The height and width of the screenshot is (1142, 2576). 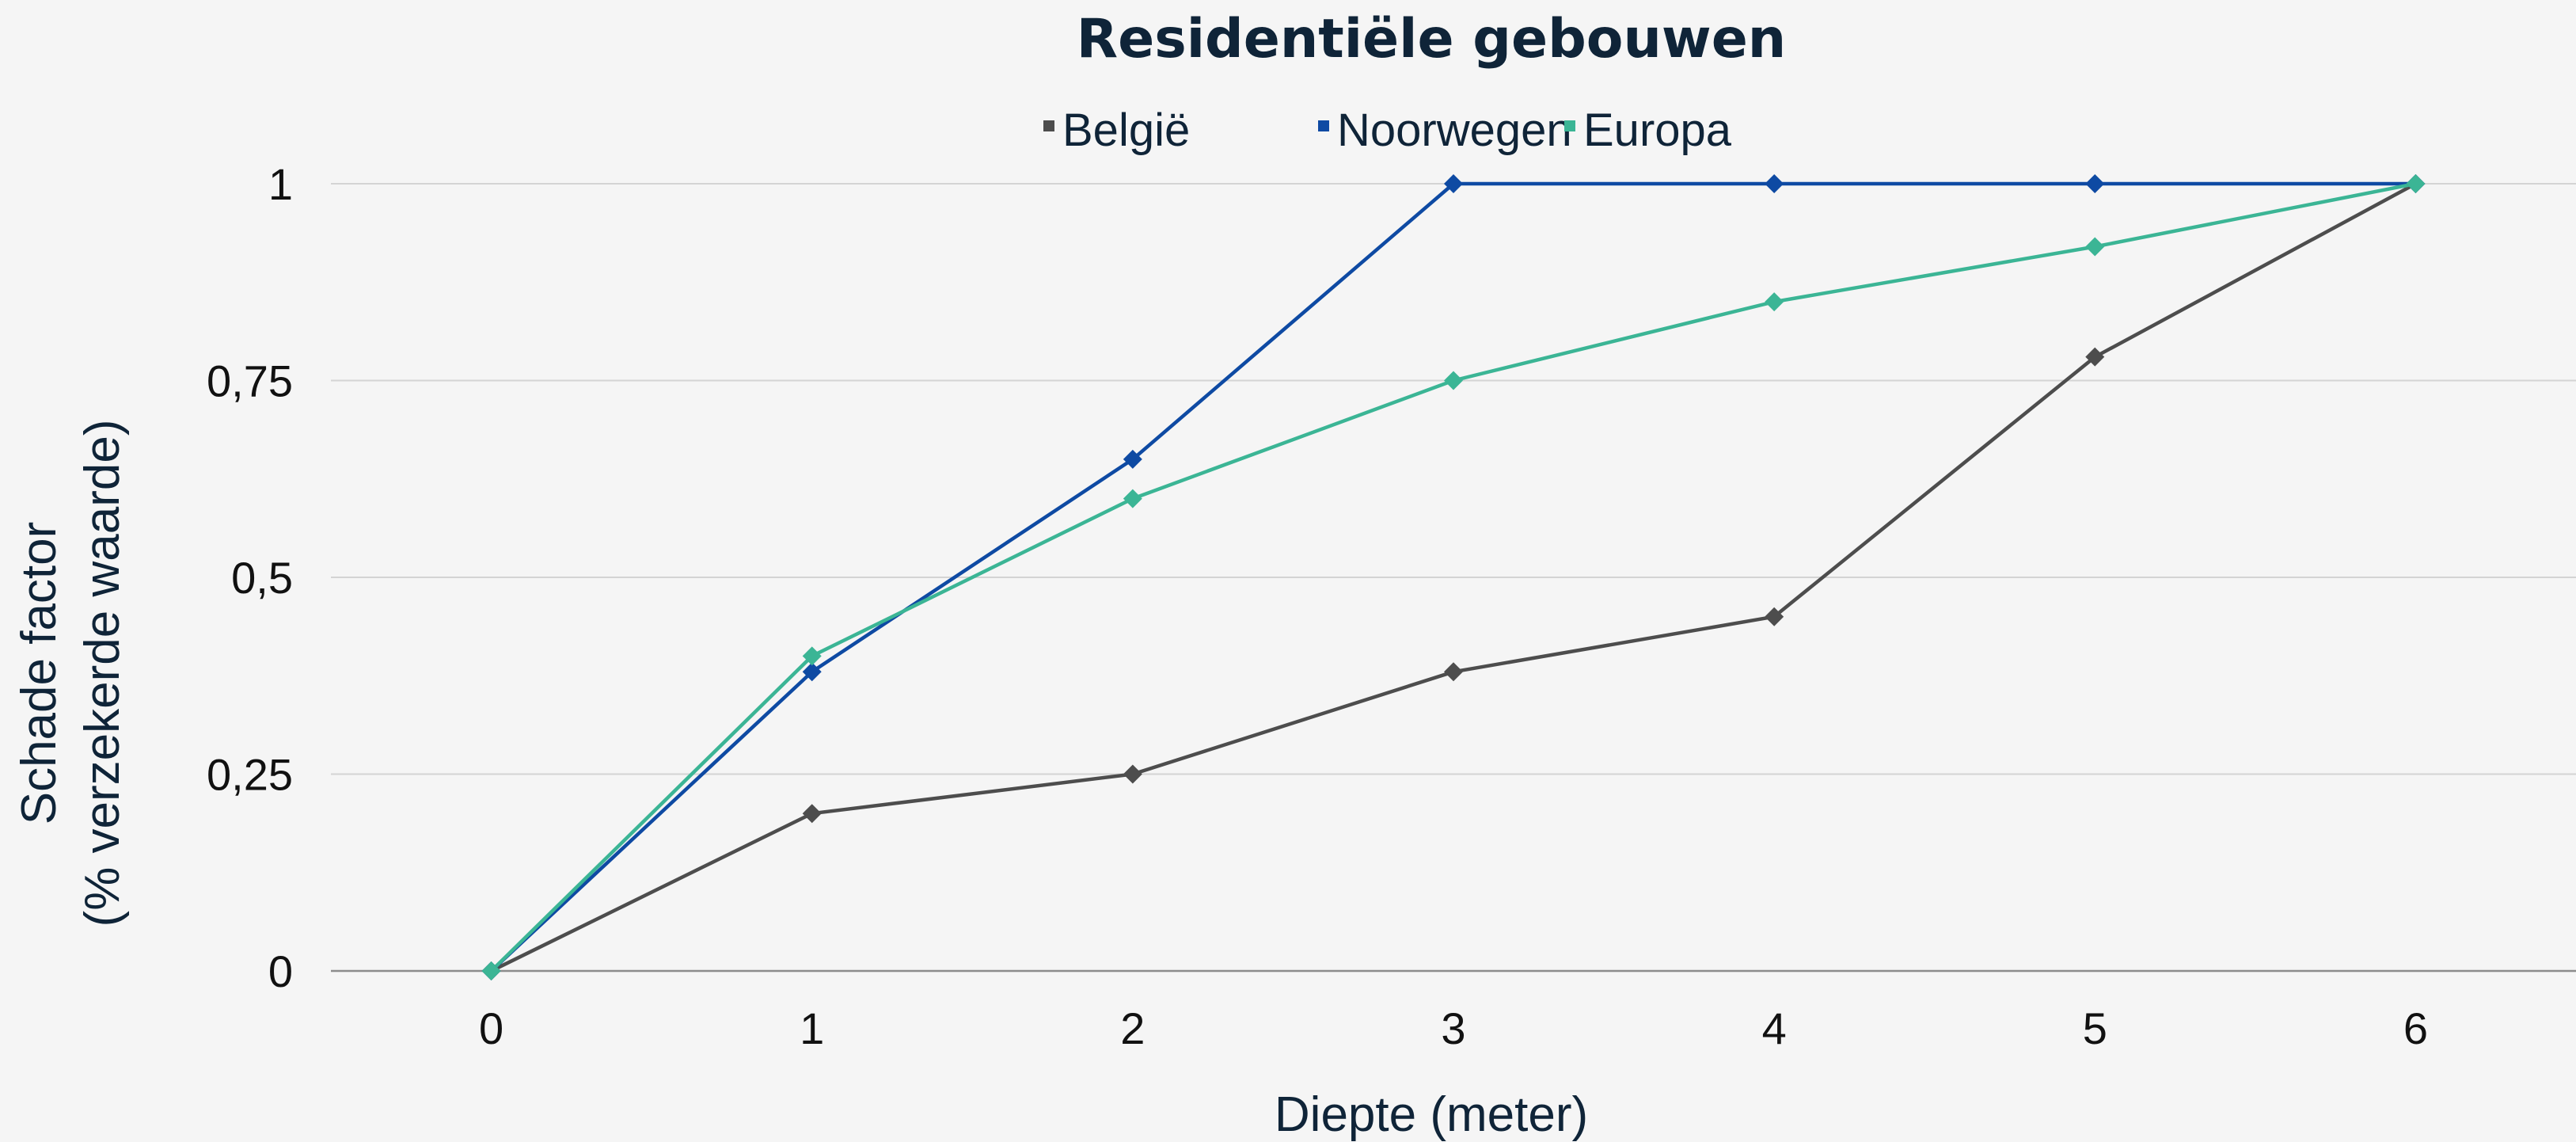 What do you see at coordinates (1323, 125) in the screenshot?
I see `legend-swatch-noorwegen` at bounding box center [1323, 125].